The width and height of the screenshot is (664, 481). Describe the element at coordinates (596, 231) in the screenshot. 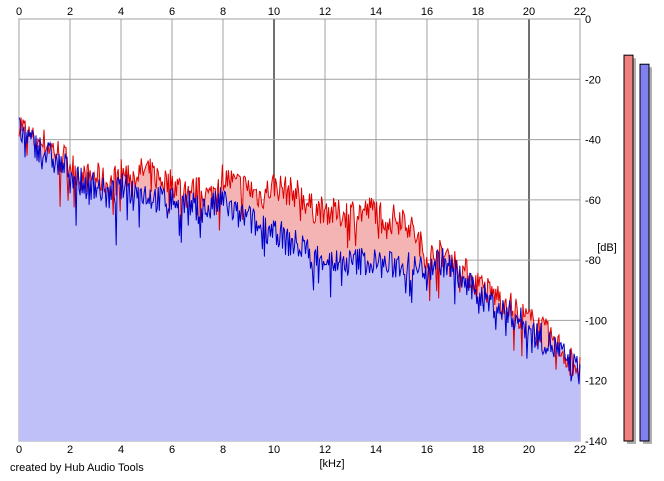

I see `y-tick-labels: 0 -20 -40 -60 -80 -100 -120 -140` at that location.